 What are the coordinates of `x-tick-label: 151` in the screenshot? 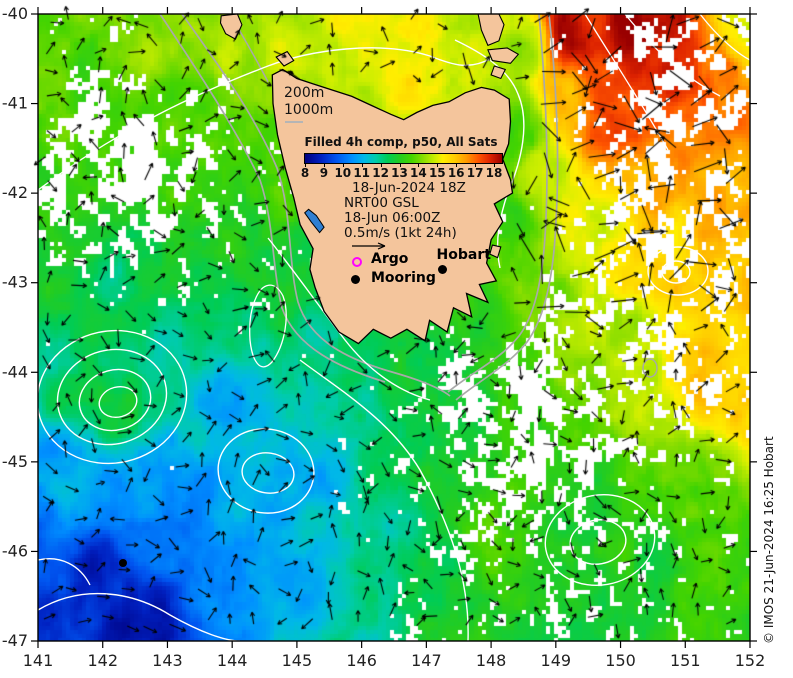 It's located at (685, 660).